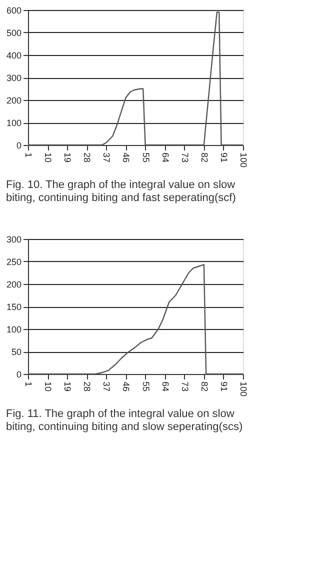  Describe the element at coordinates (14, 307) in the screenshot. I see `y-tick-label: 150` at that location.